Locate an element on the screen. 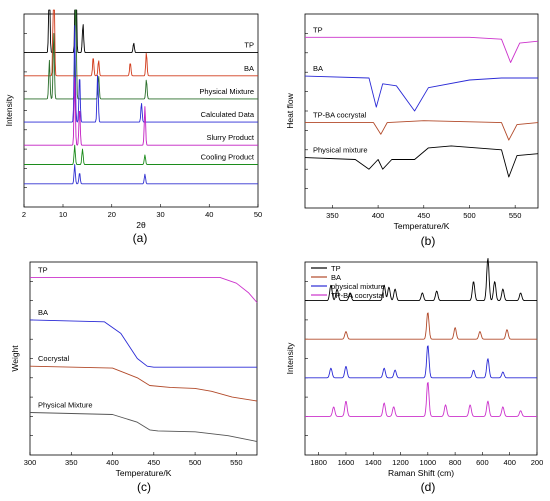  x-tick-label: 200 is located at coordinates (537, 462).